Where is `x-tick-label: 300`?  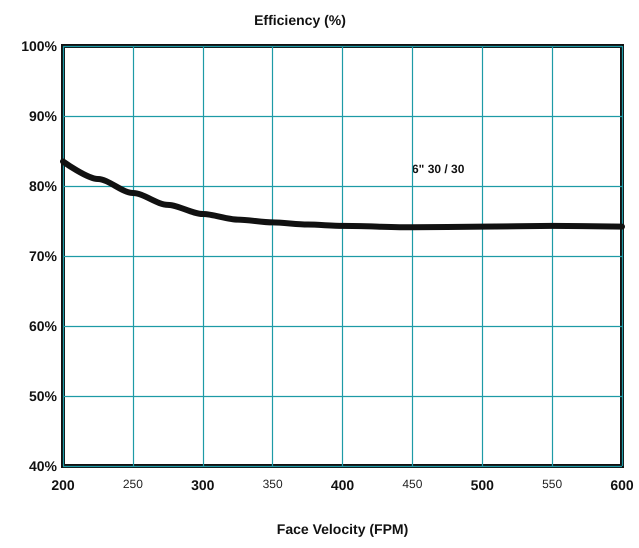 x-tick-label: 300 is located at coordinates (203, 485).